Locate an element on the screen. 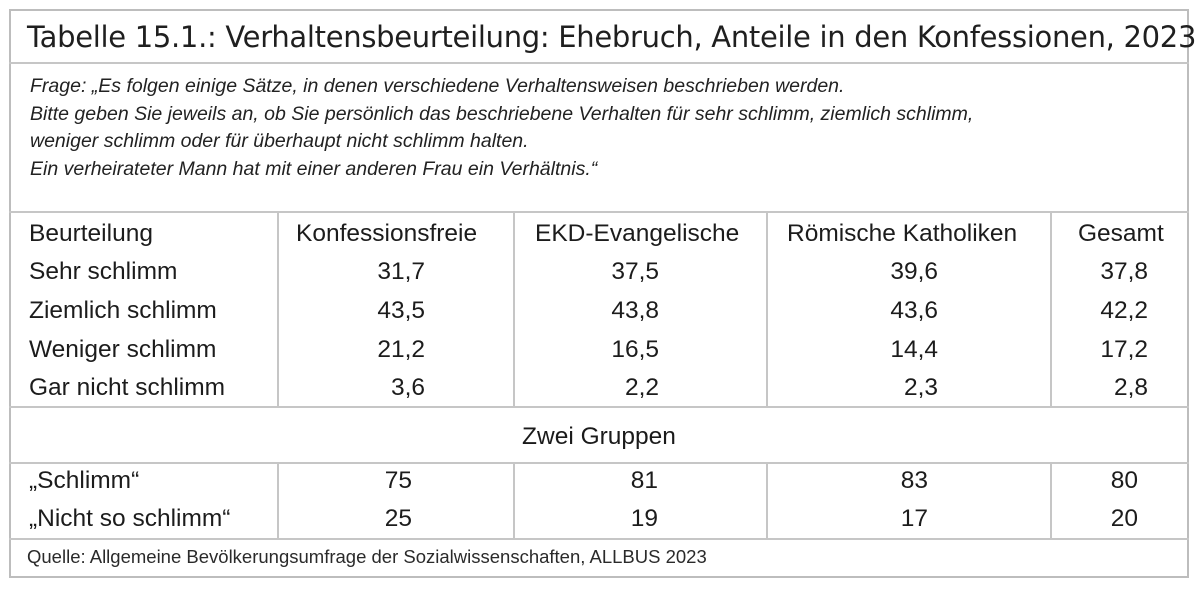  table-cell: 43,8 is located at coordinates (635, 310).